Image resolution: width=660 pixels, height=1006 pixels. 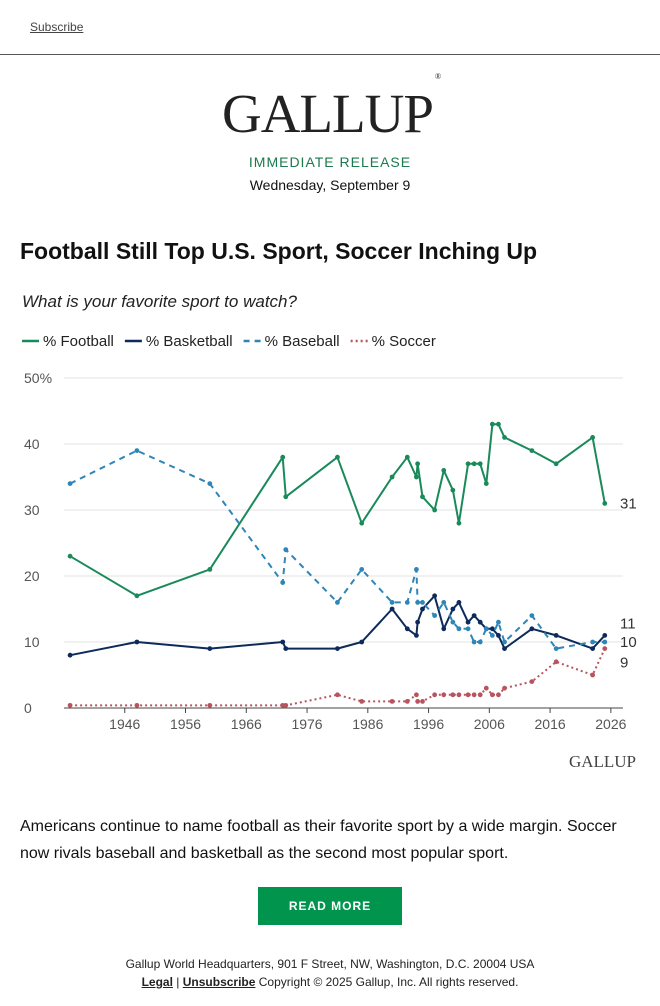 What do you see at coordinates (330, 185) in the screenshot?
I see `release-date: Wednesday, September 9` at bounding box center [330, 185].